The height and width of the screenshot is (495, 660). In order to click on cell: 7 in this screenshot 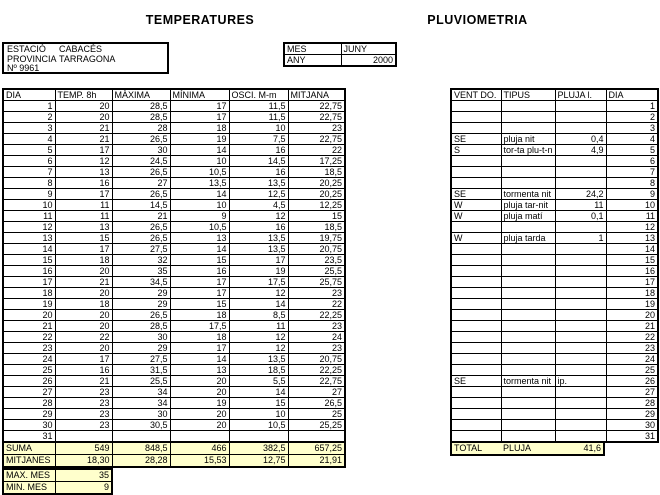, I will do `click(29, 172)`.